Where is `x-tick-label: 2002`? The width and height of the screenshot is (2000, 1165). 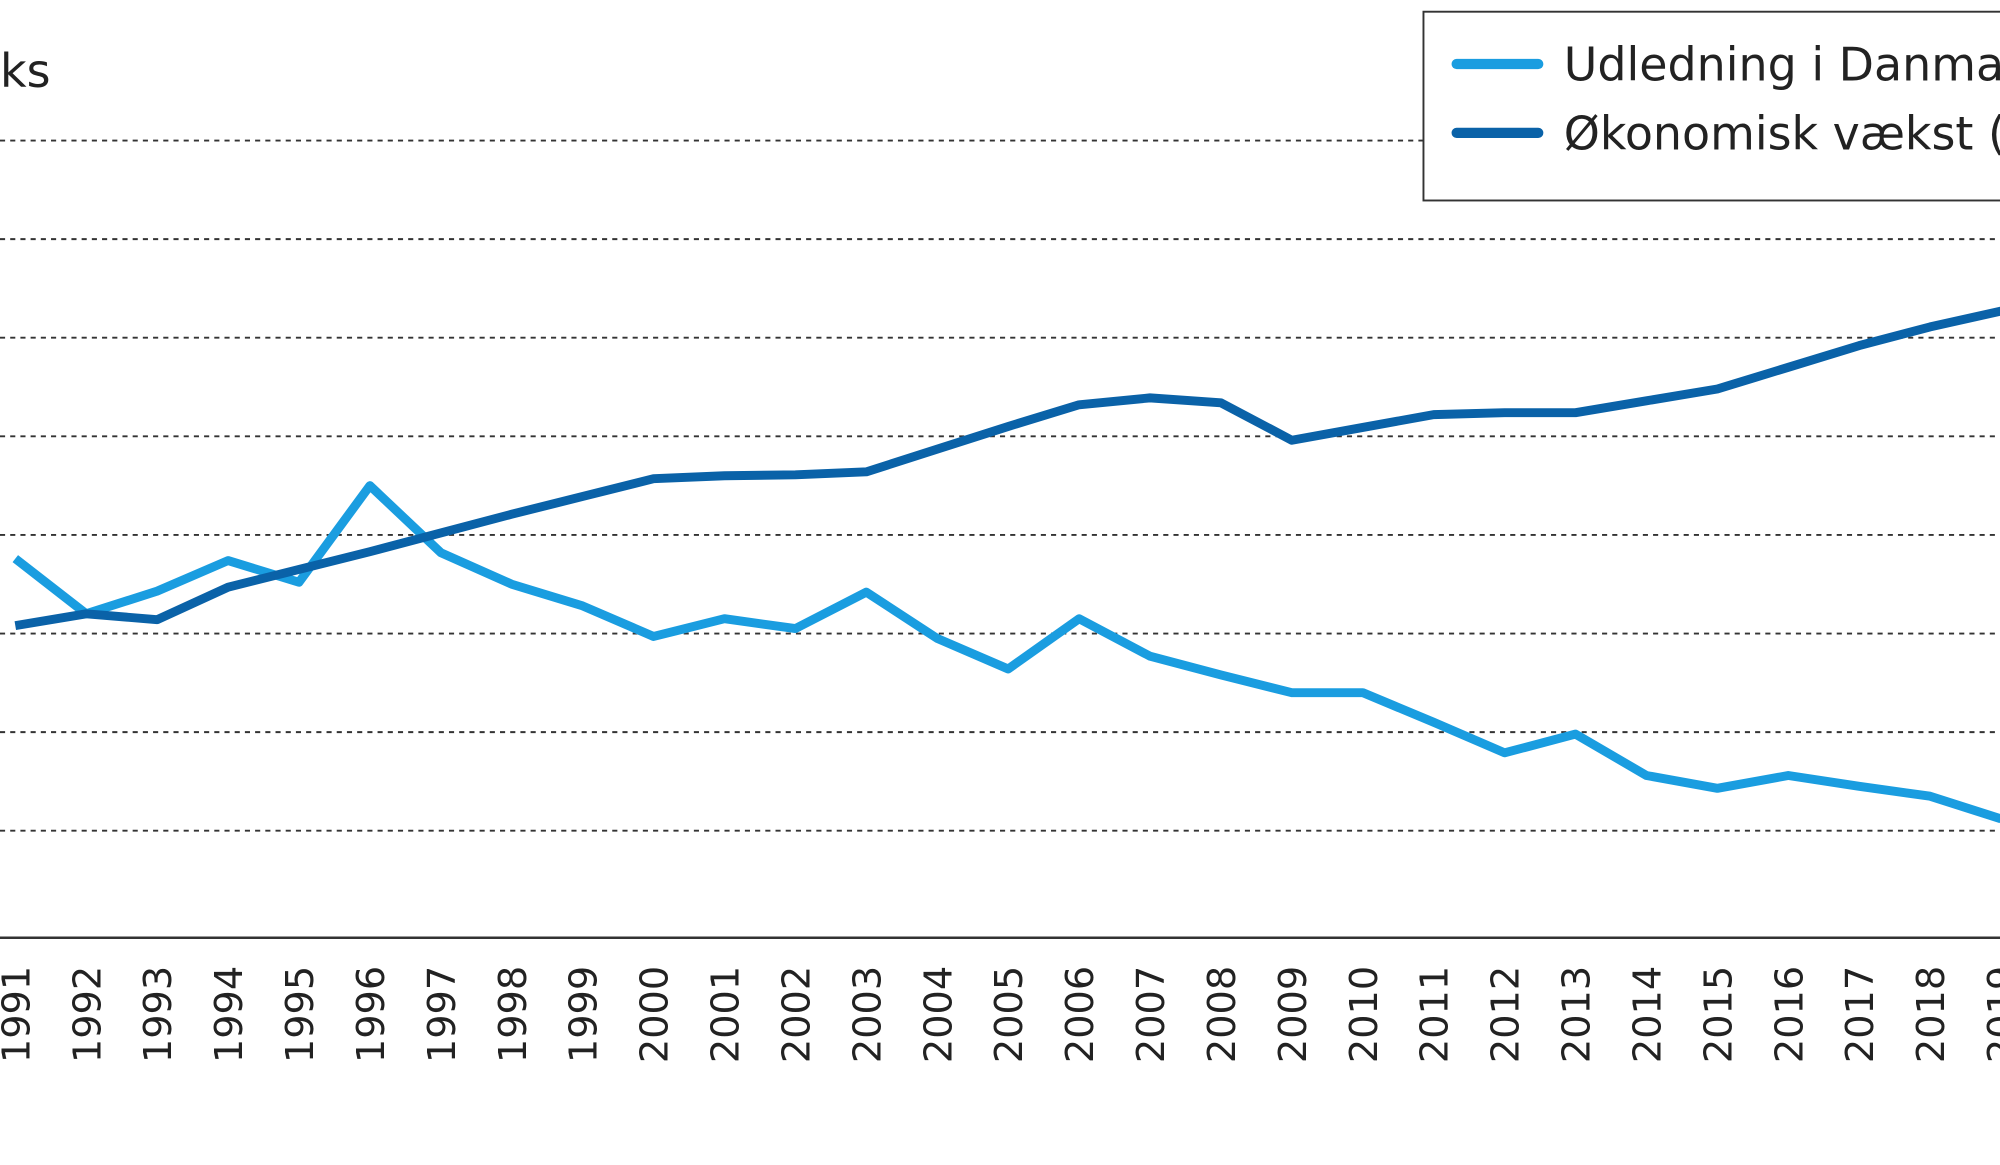 x-tick-label: 2002 is located at coordinates (796, 1014).